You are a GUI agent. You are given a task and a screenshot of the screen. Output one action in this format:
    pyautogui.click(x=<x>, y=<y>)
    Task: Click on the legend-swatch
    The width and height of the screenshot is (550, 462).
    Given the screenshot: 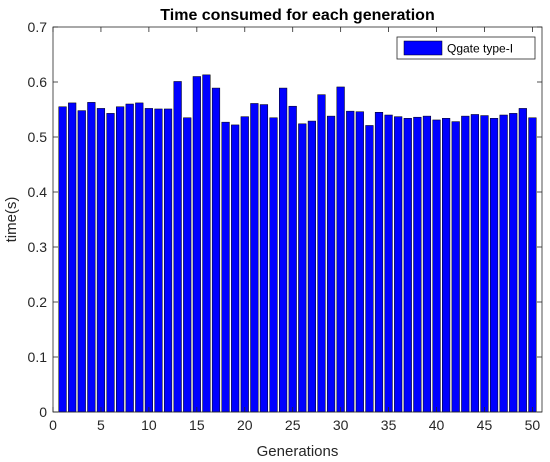 What is the action you would take?
    pyautogui.click(x=423, y=48)
    